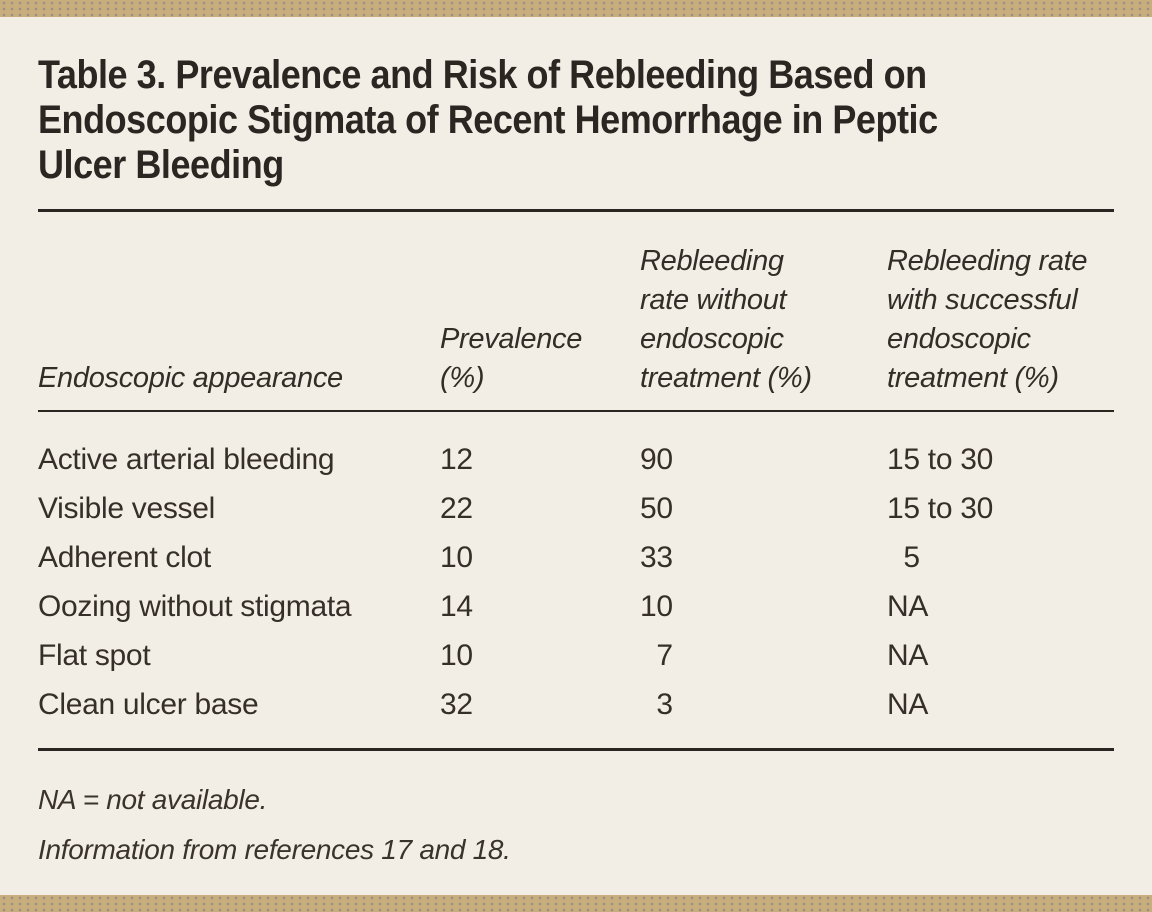 Image resolution: width=1152 pixels, height=912 pixels. I want to click on table-row: Flat spot 10 7 NA, so click(576, 655).